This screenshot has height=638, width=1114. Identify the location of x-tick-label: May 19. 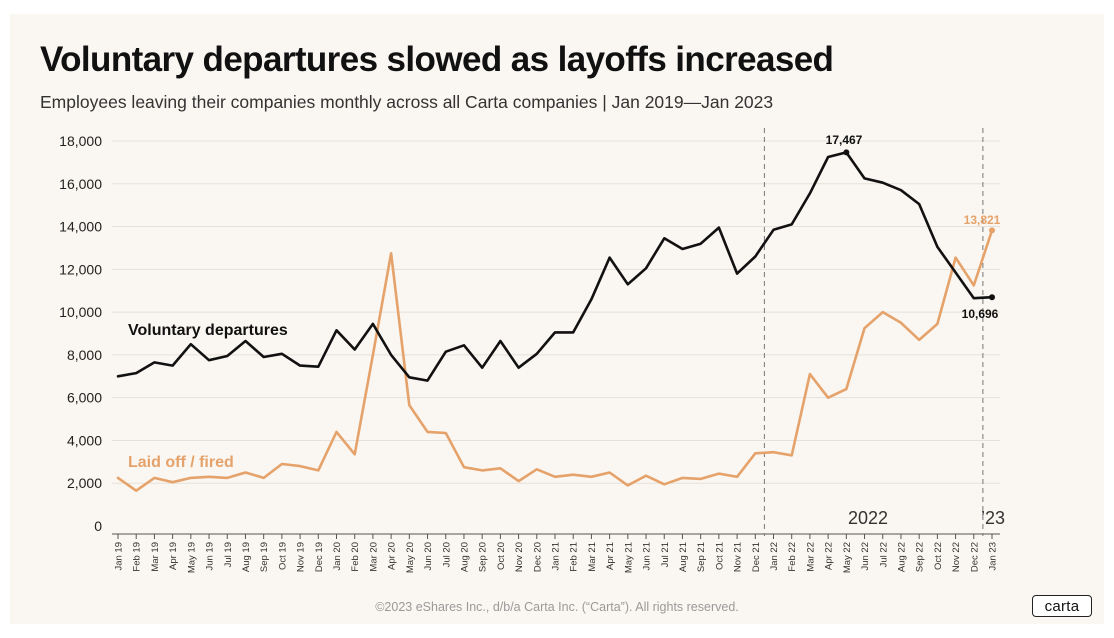
(191, 557).